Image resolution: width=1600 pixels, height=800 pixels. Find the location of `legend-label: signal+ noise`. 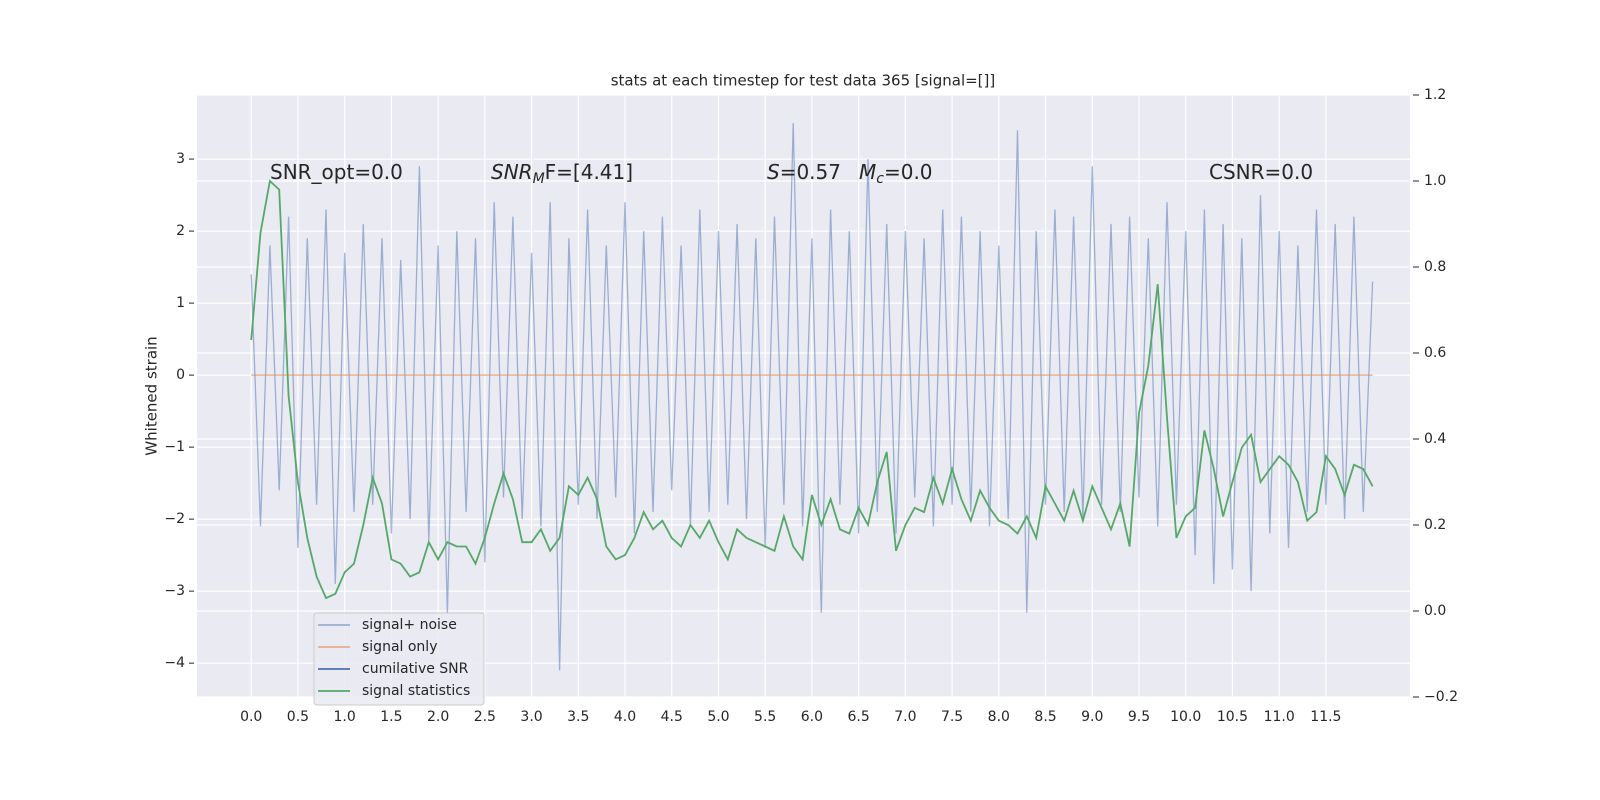

legend-label: signal+ noise is located at coordinates (409, 625).